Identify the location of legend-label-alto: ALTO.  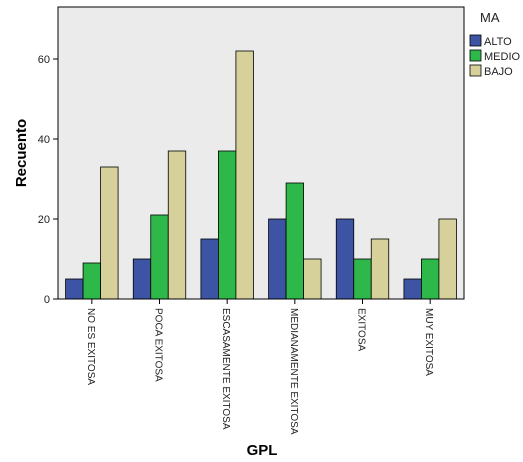
(498, 42).